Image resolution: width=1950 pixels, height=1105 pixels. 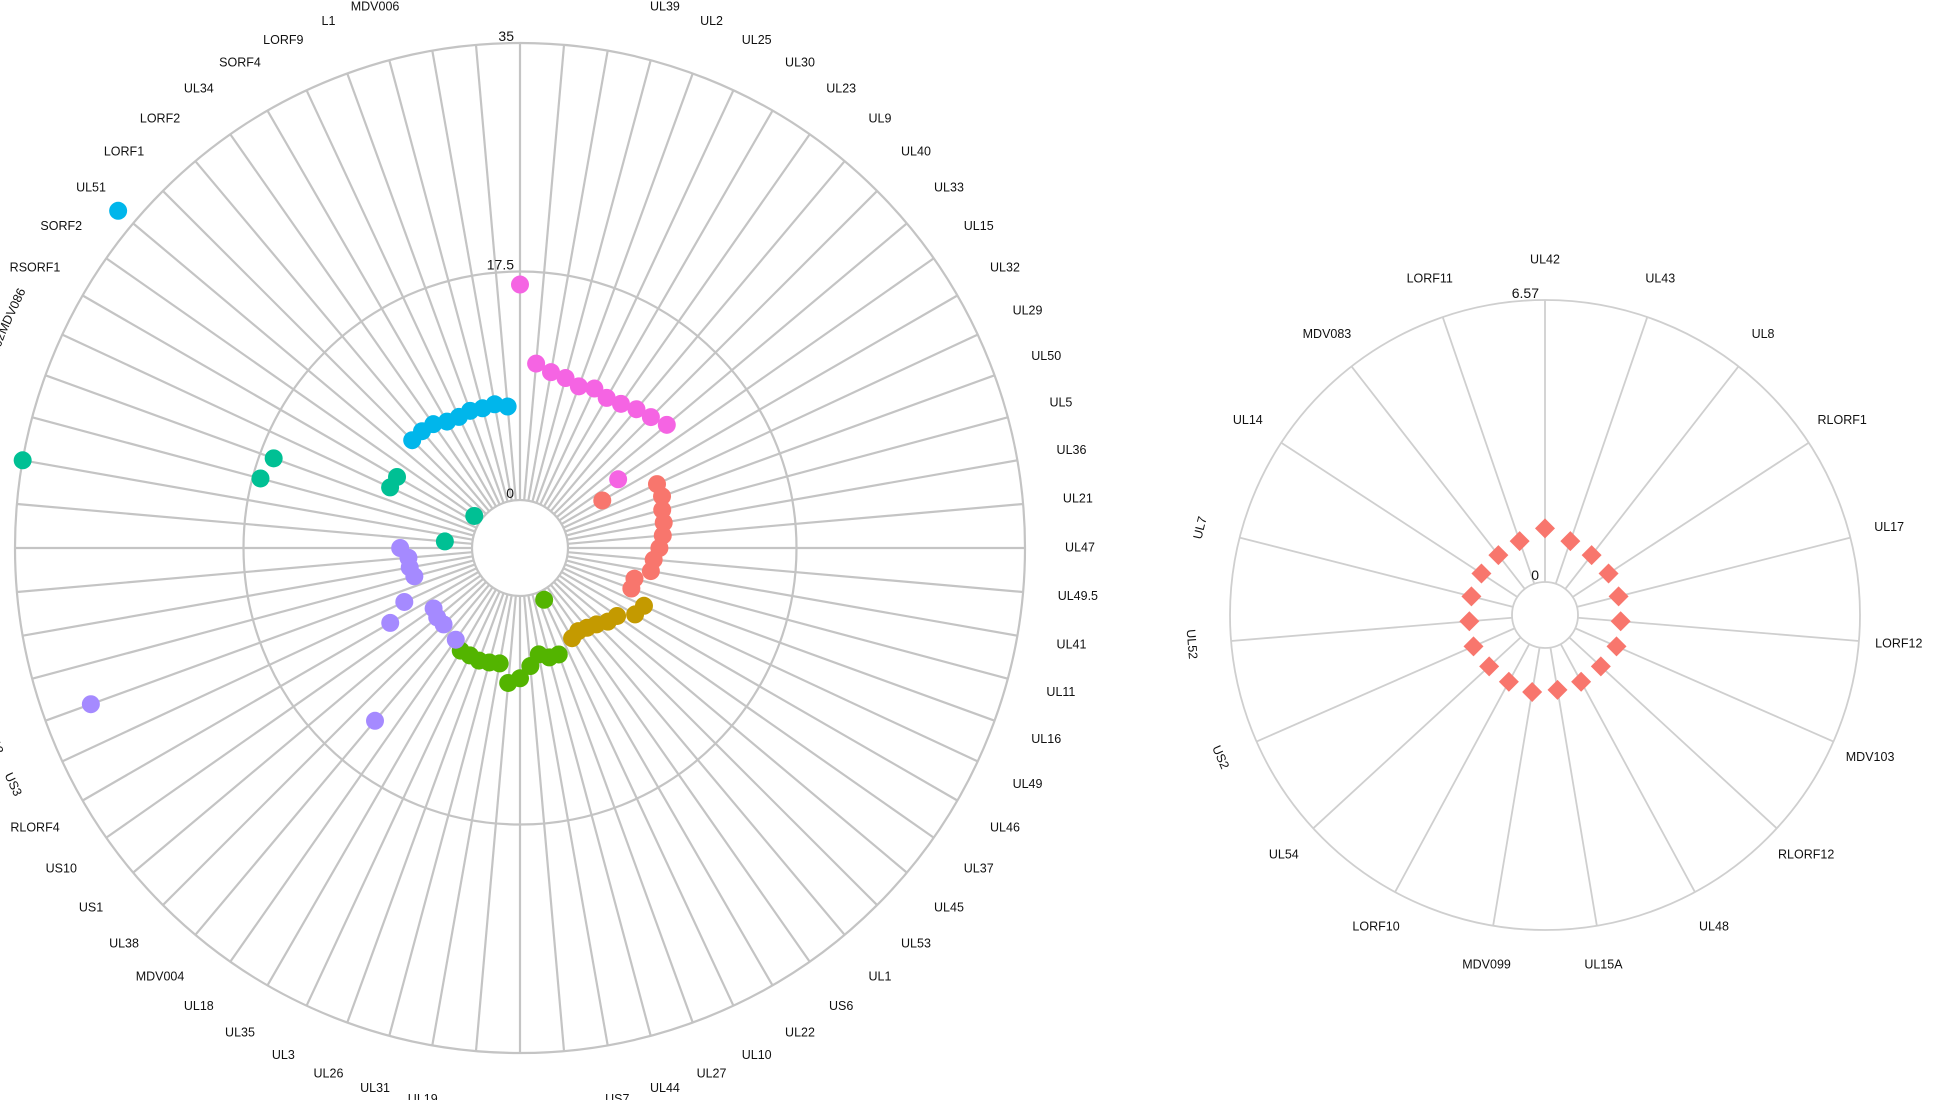 What do you see at coordinates (1471, 596) in the screenshot?
I see `point-ul7` at bounding box center [1471, 596].